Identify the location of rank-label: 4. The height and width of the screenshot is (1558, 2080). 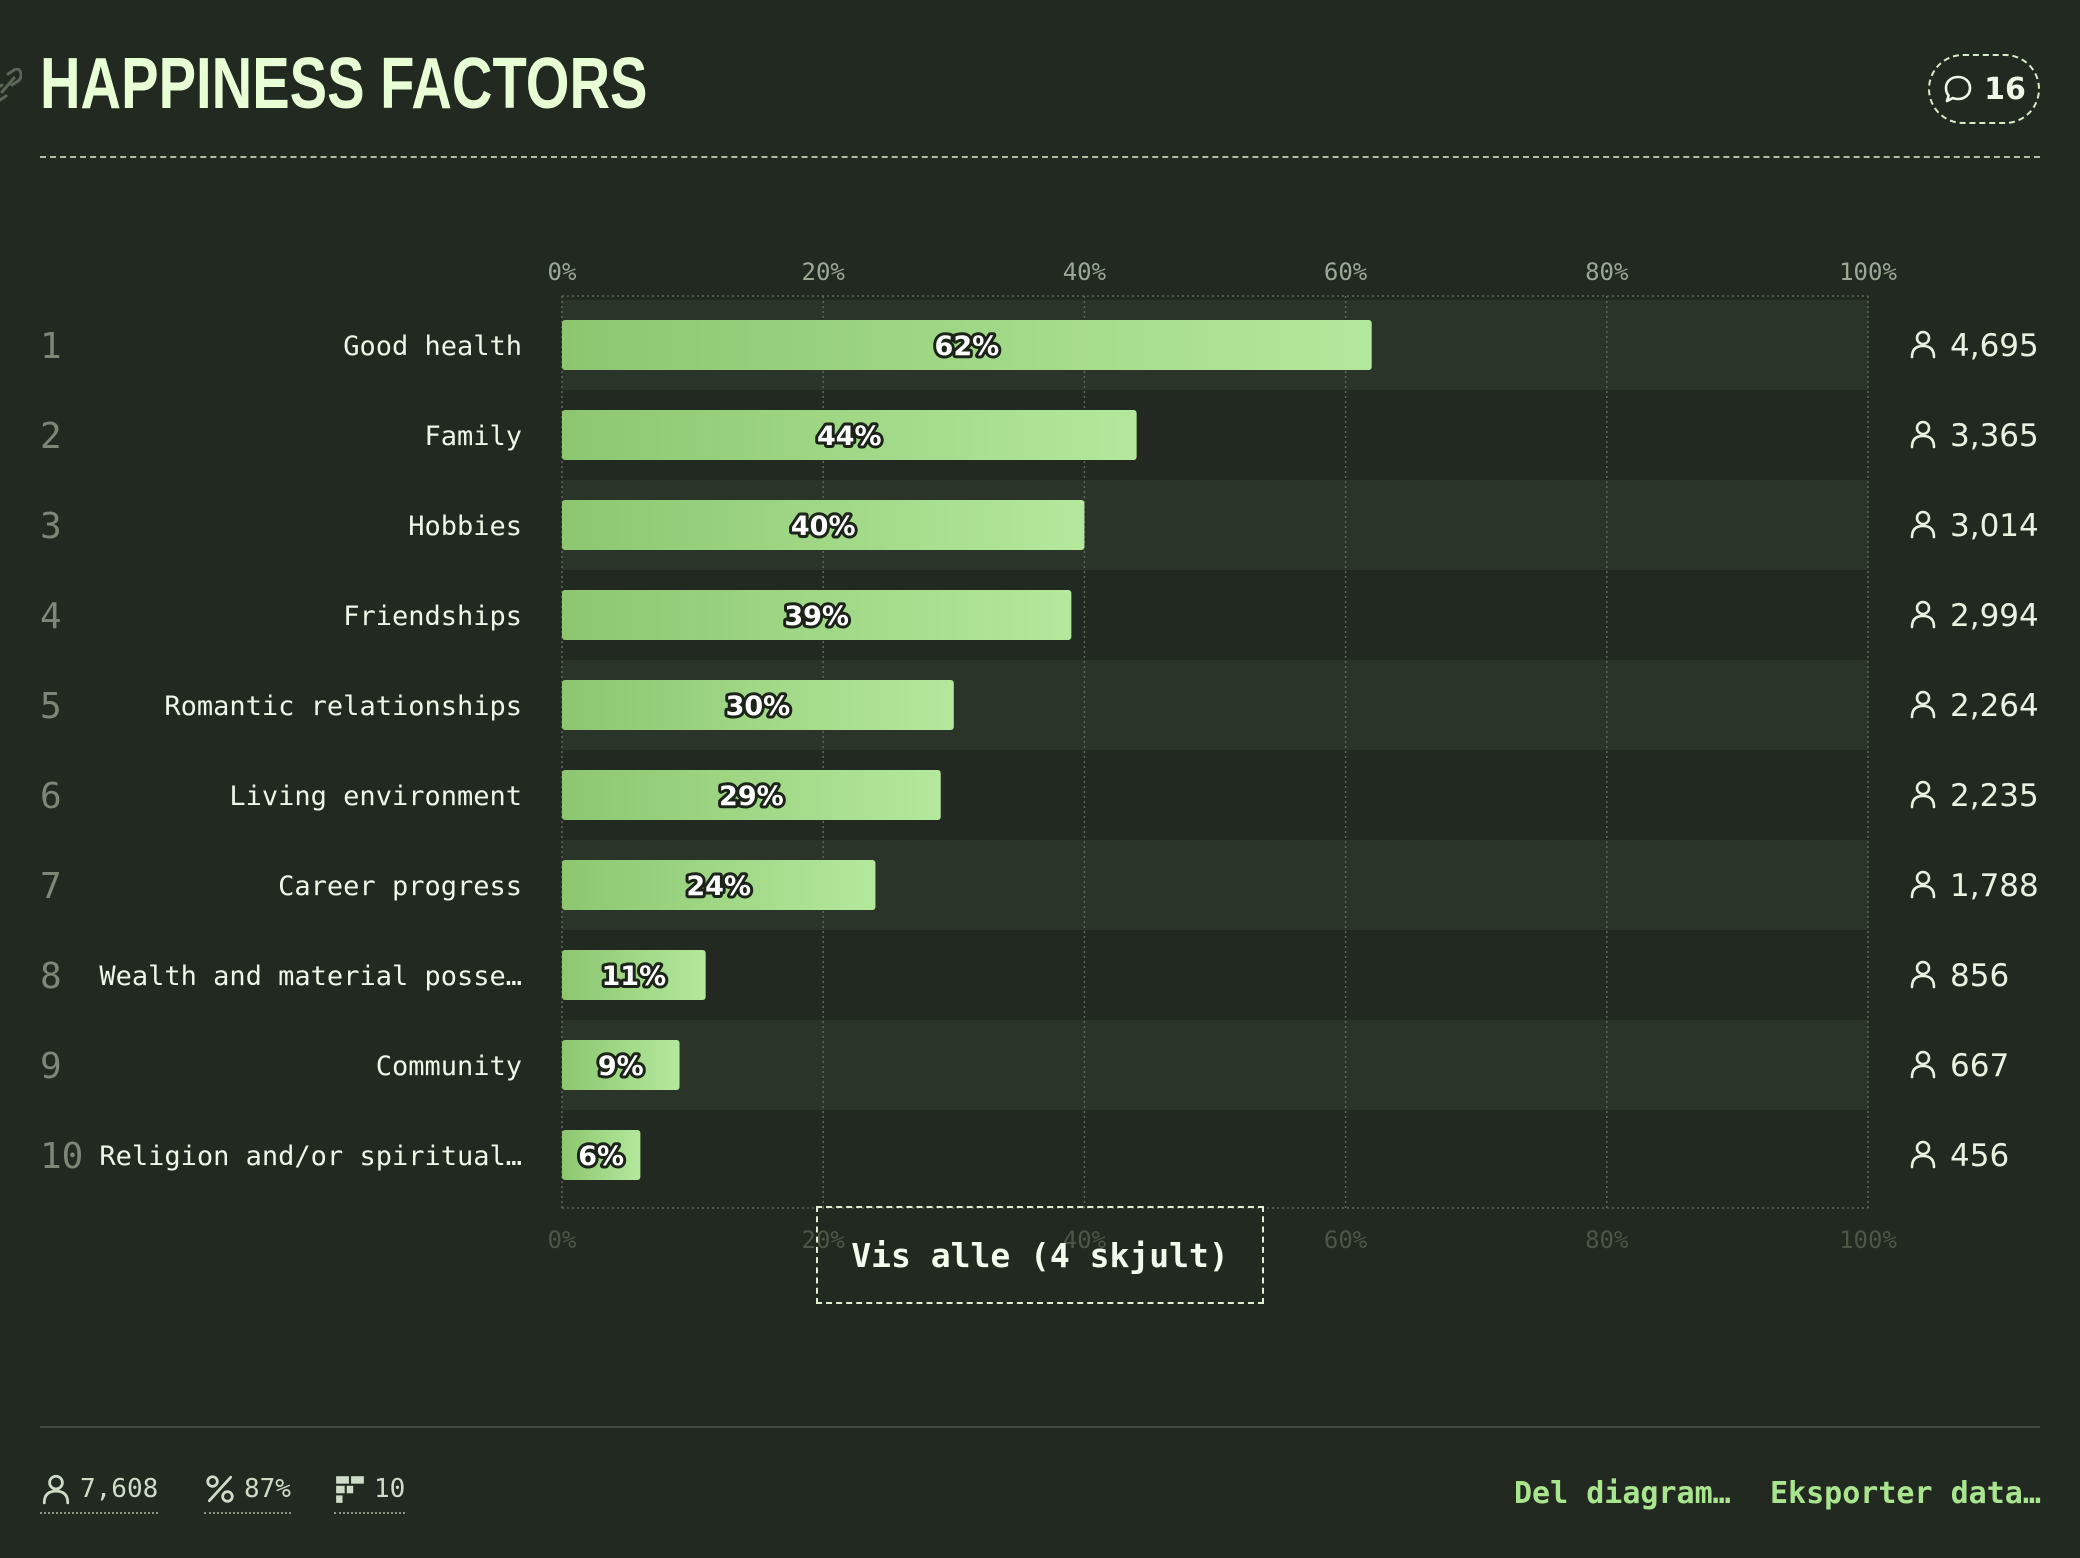
(51, 616).